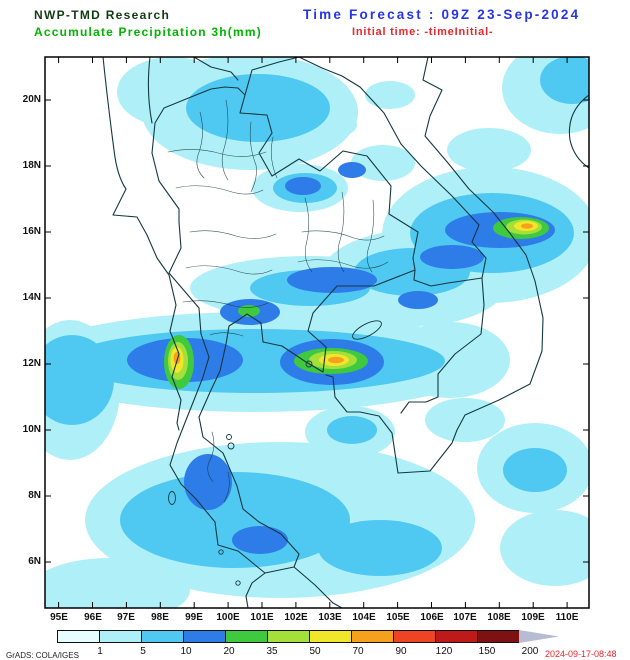 The image size is (630, 660). What do you see at coordinates (42, 655) in the screenshot?
I see `grads-credit: GrADS: COLA/IGES` at bounding box center [42, 655].